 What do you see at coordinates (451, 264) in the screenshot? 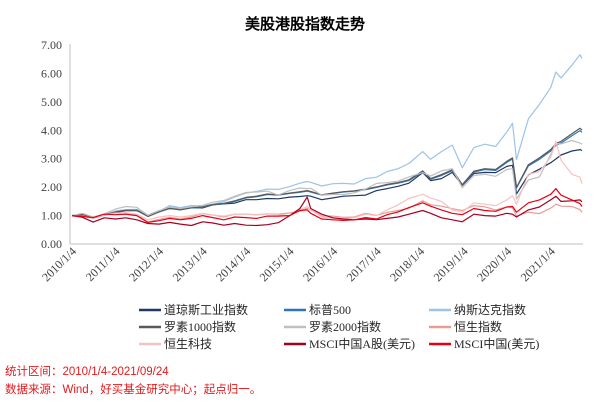
I see `x-tick-label: 2019/1/4` at bounding box center [451, 264].